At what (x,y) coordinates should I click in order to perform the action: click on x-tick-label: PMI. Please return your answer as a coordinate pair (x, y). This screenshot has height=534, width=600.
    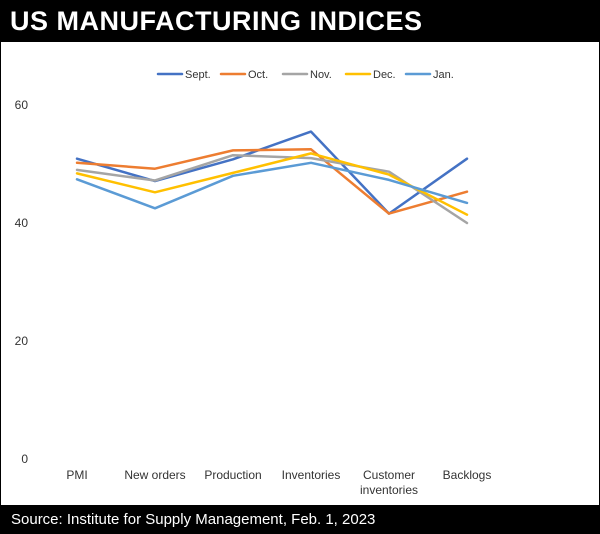
    Looking at the image, I should click on (76, 475).